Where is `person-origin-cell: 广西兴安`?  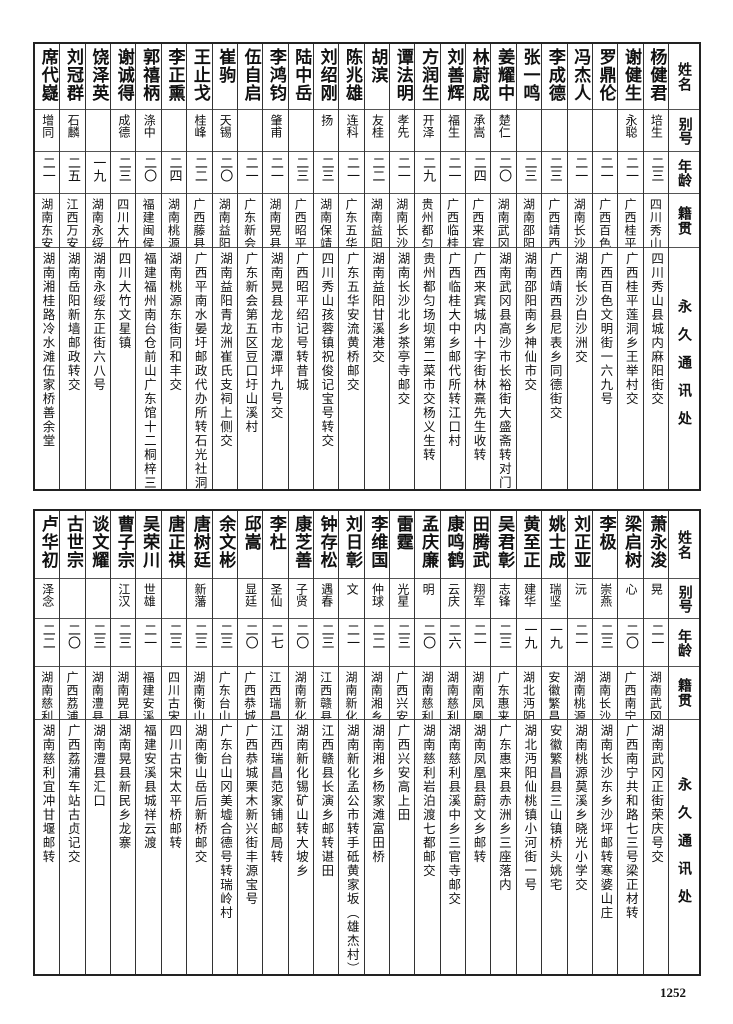
person-origin-cell: 广西兴安 is located at coordinates (402, 693).